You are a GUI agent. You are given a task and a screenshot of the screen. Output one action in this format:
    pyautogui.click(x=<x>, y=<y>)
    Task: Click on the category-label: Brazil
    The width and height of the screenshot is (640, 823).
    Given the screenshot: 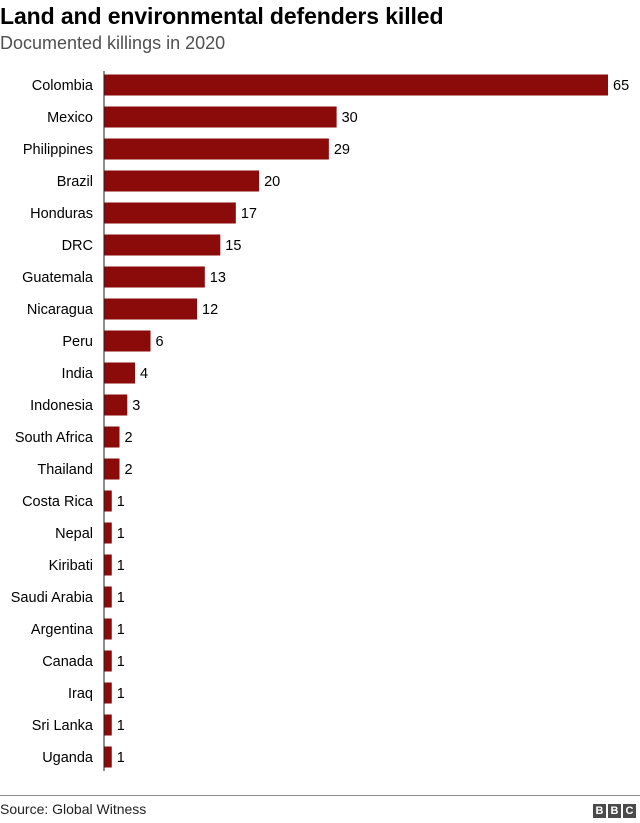 What is the action you would take?
    pyautogui.click(x=75, y=182)
    